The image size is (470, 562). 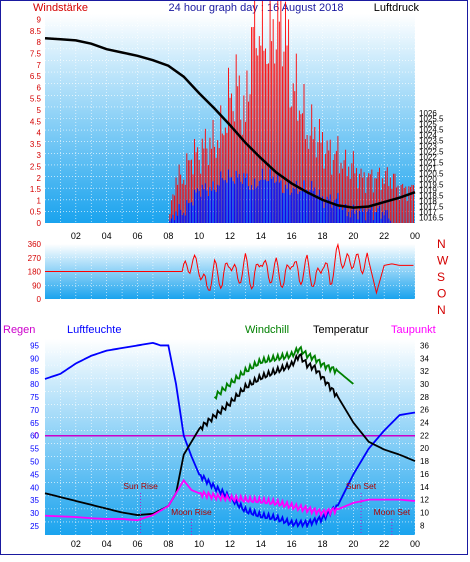 What do you see at coordinates (428, 113) in the screenshot?
I see `pressure-y-tick: 1026` at bounding box center [428, 113].